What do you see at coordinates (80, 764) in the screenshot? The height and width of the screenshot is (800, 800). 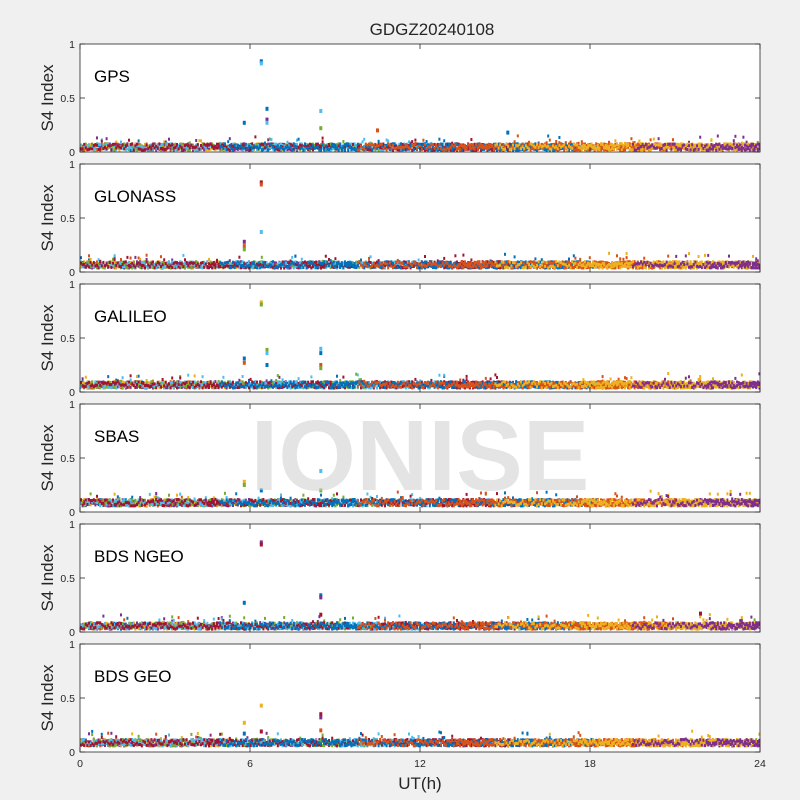 I see `x-tick-label: 0` at bounding box center [80, 764].